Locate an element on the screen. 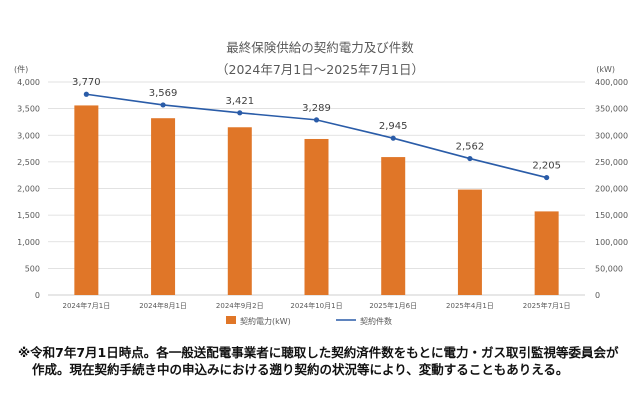 Image resolution: width=640 pixels, height=420 pixels. y-left-tick-label: 1,500 is located at coordinates (28, 215).